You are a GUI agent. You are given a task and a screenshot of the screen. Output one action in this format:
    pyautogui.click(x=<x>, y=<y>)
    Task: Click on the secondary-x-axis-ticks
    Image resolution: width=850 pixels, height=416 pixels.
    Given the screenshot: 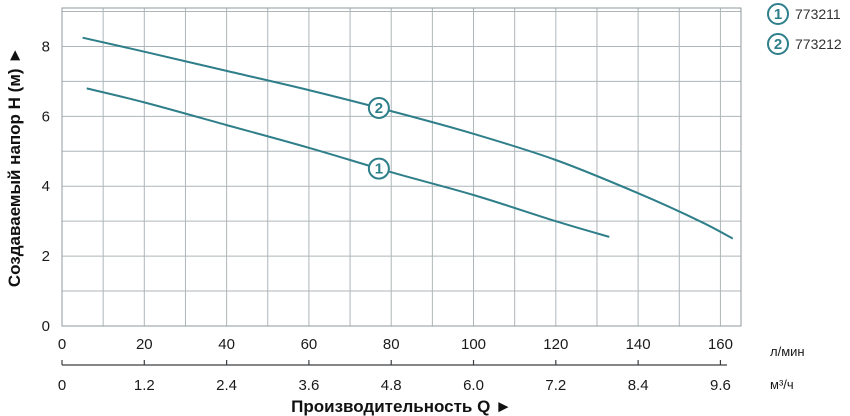 What is the action you would take?
    pyautogui.click(x=391, y=362)
    